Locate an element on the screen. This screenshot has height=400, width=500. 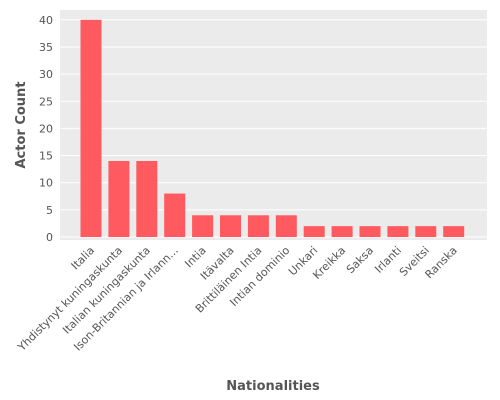
y-tick-label: 35 is located at coordinates (46, 47).